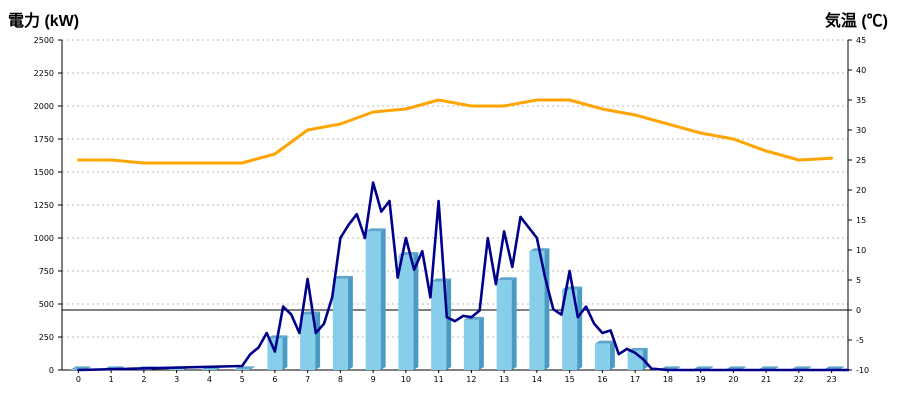 The height and width of the screenshot is (400, 900). I want to click on x-tick-label: 3, so click(176, 379).